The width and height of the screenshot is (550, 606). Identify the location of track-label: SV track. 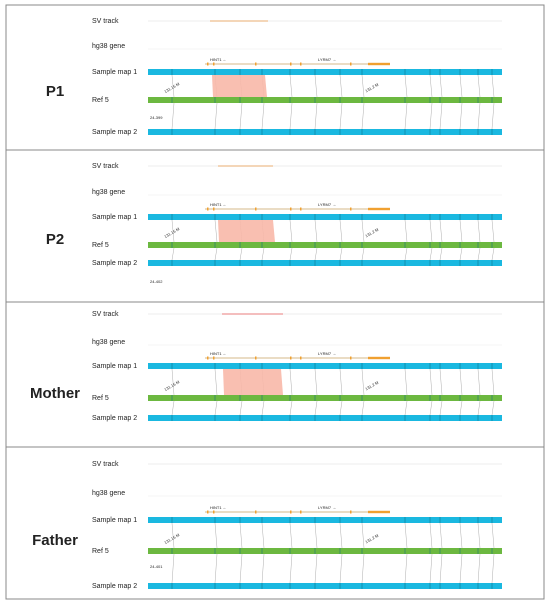
(105, 21).